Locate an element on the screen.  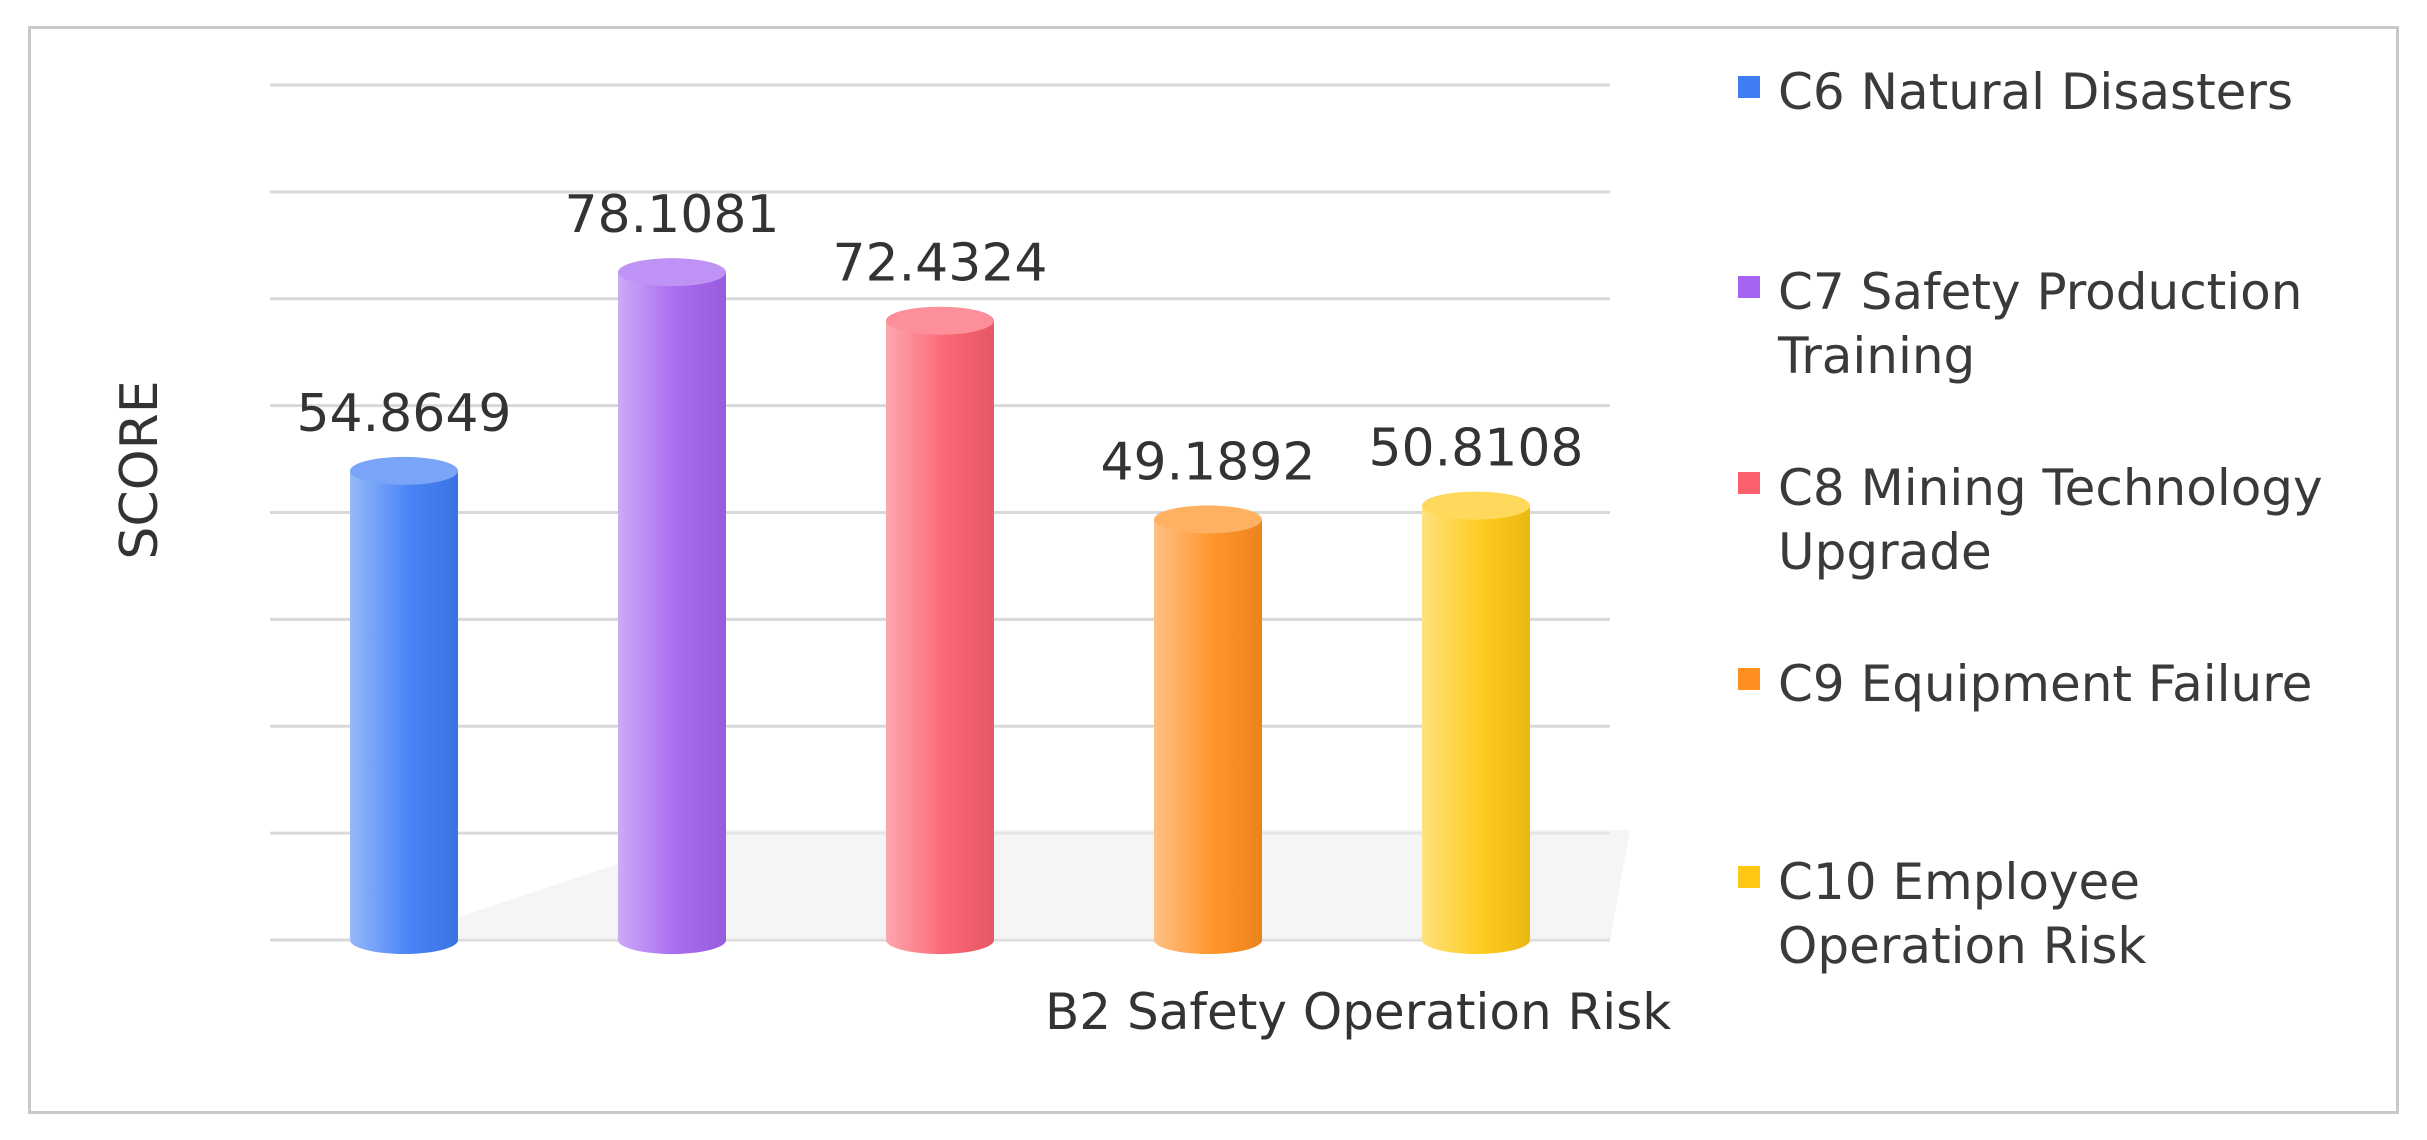
legend-swatch-c10 is located at coordinates (1749, 877).